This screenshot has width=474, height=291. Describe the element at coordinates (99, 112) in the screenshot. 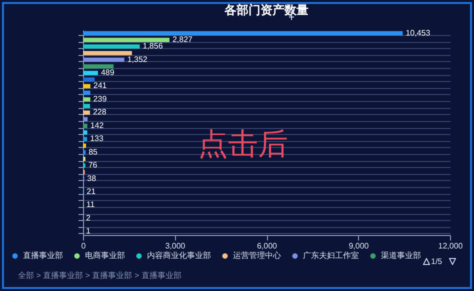

I see `data-label: 228` at that location.